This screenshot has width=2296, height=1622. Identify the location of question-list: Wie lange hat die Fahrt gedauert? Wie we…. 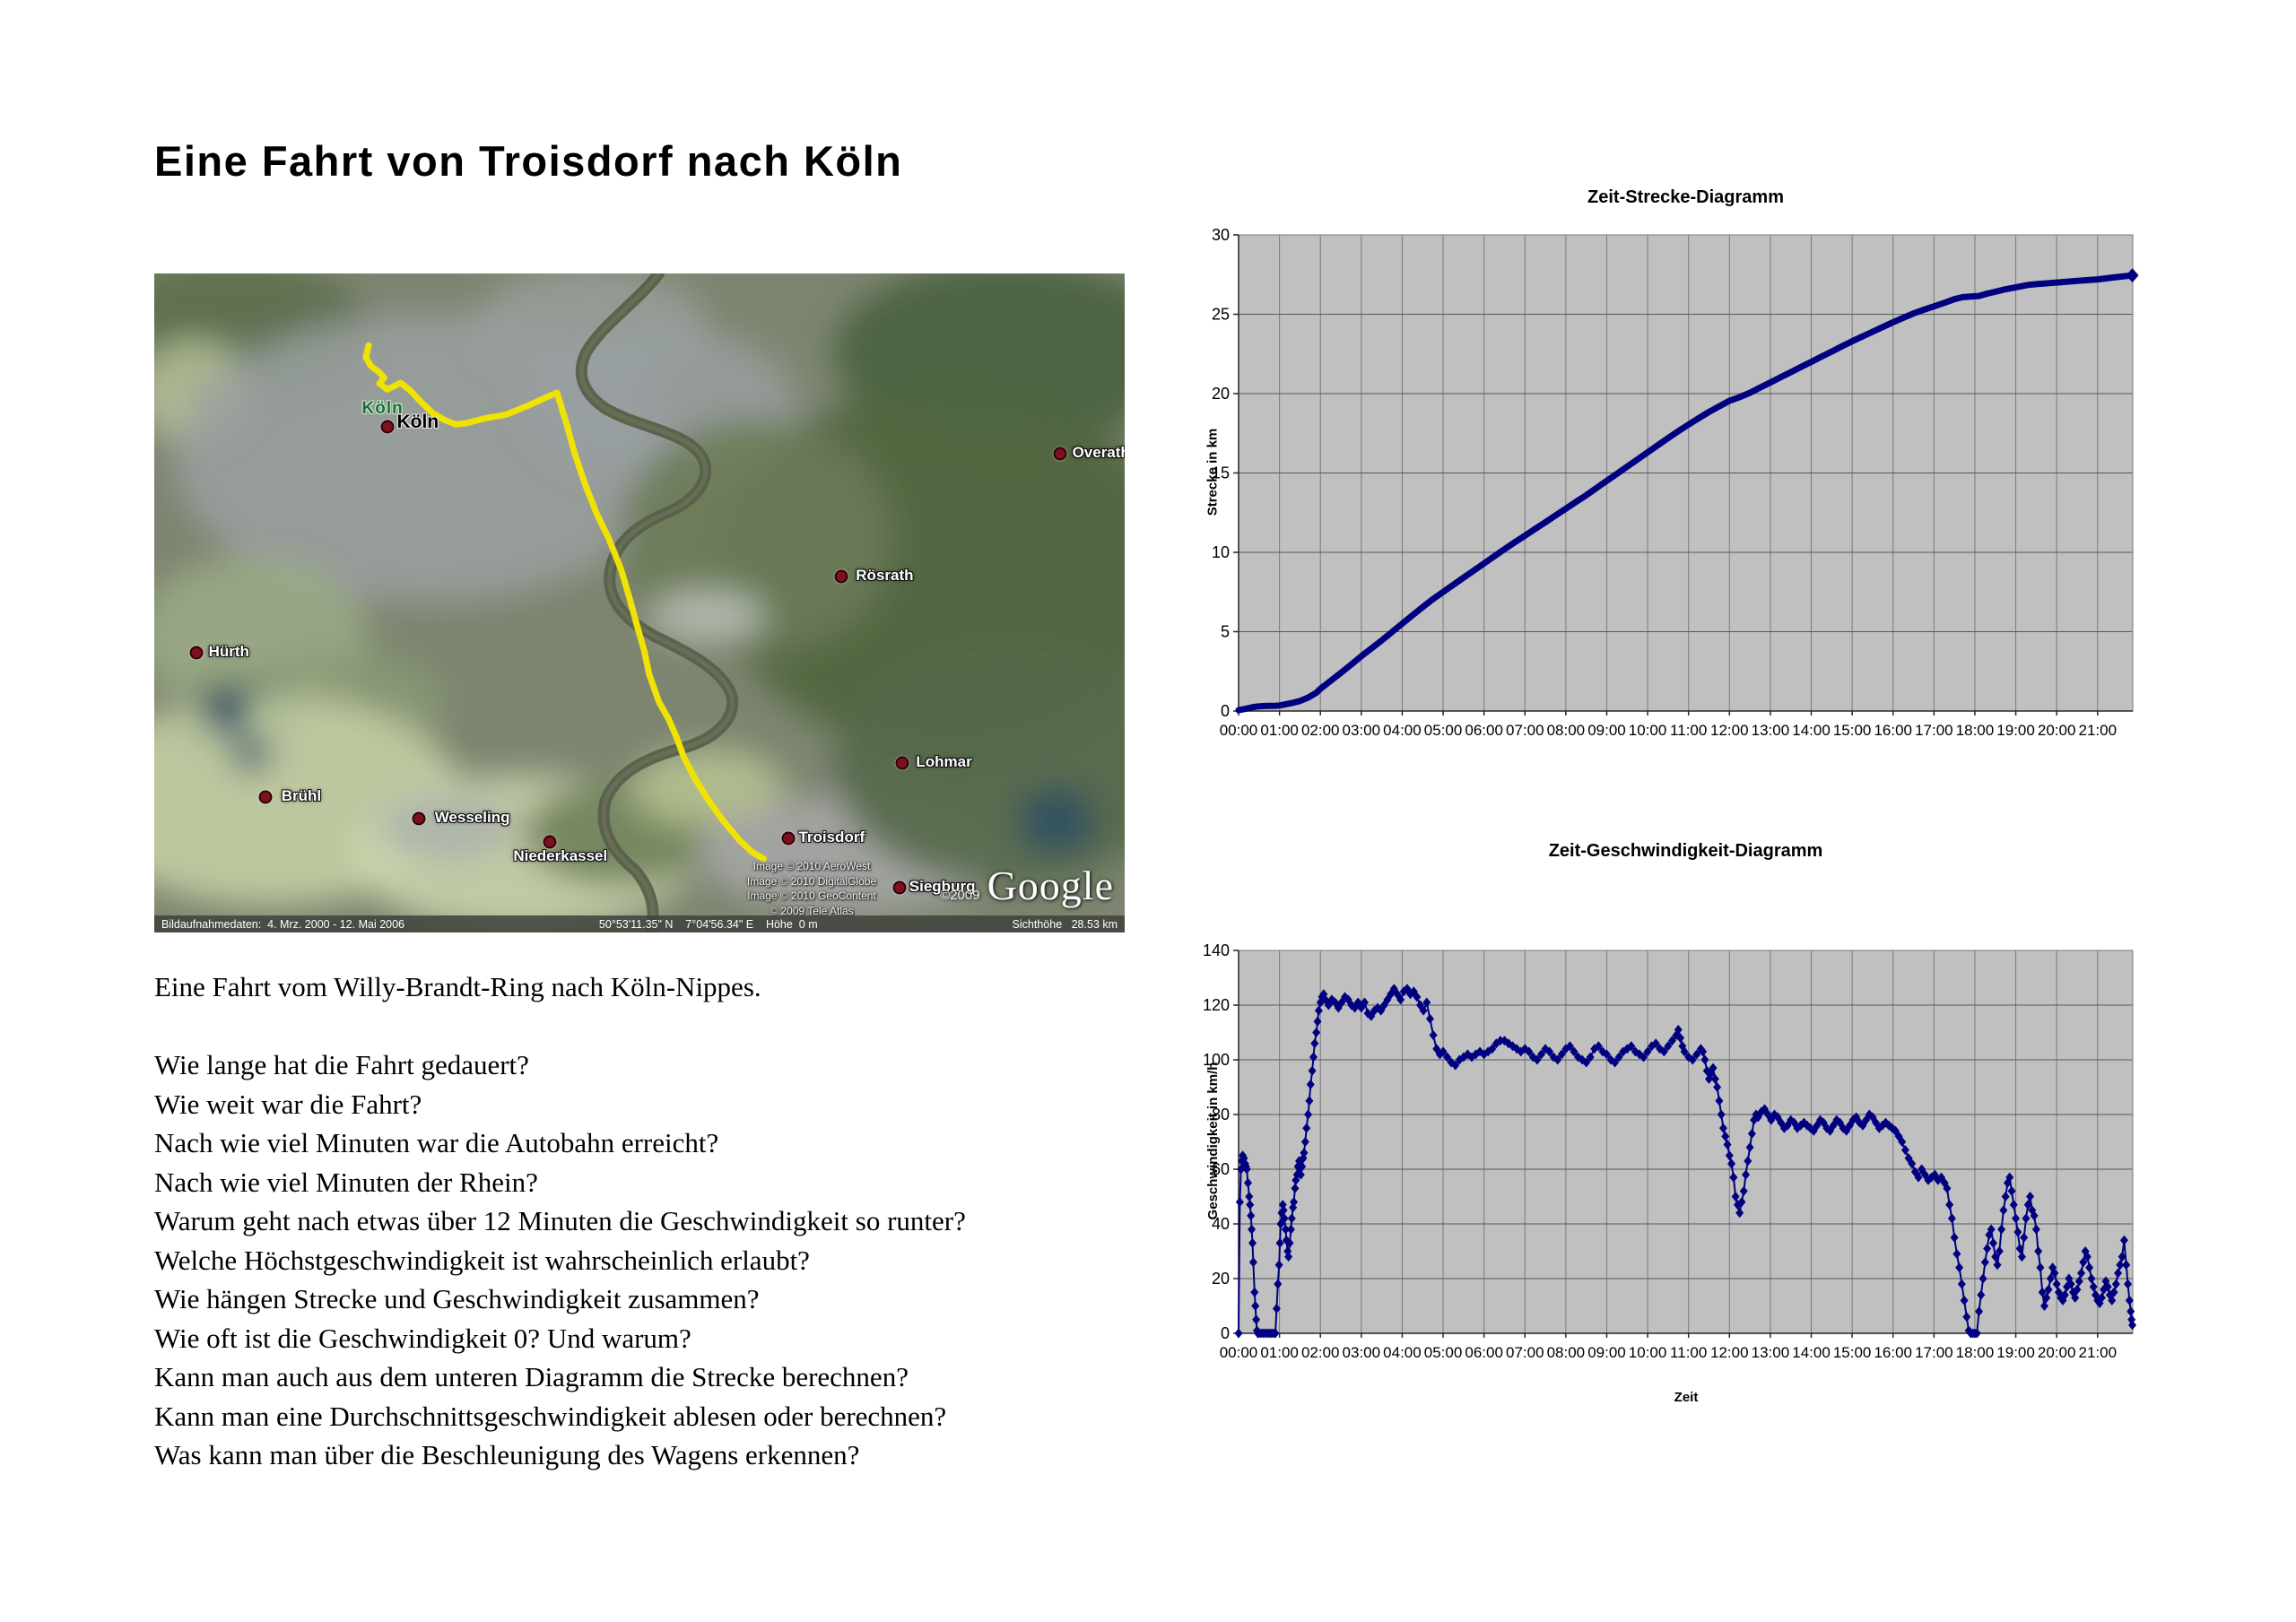
(560, 1260).